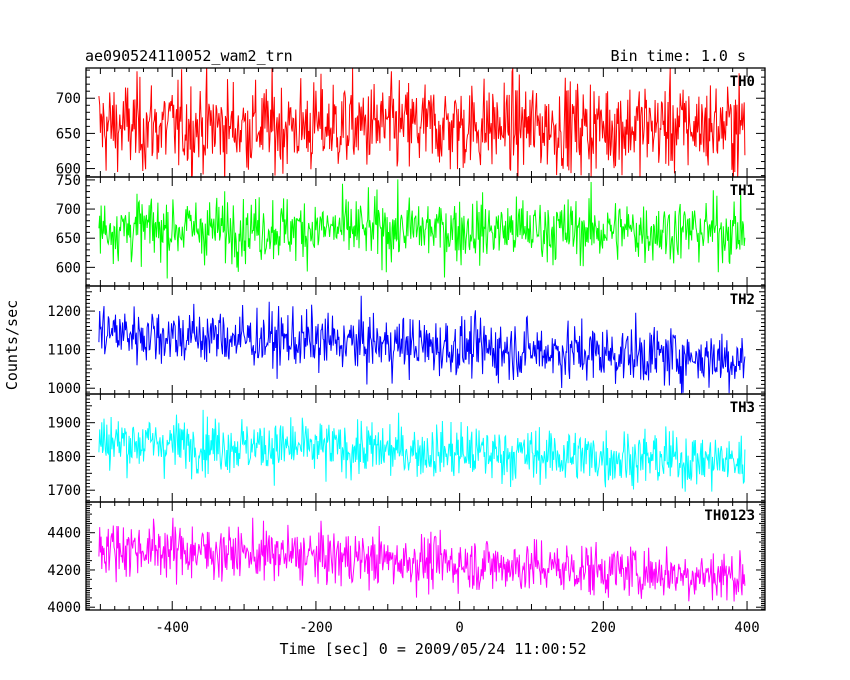 The height and width of the screenshot is (680, 850). I want to click on y-tick-label: 1200, so click(64, 312).